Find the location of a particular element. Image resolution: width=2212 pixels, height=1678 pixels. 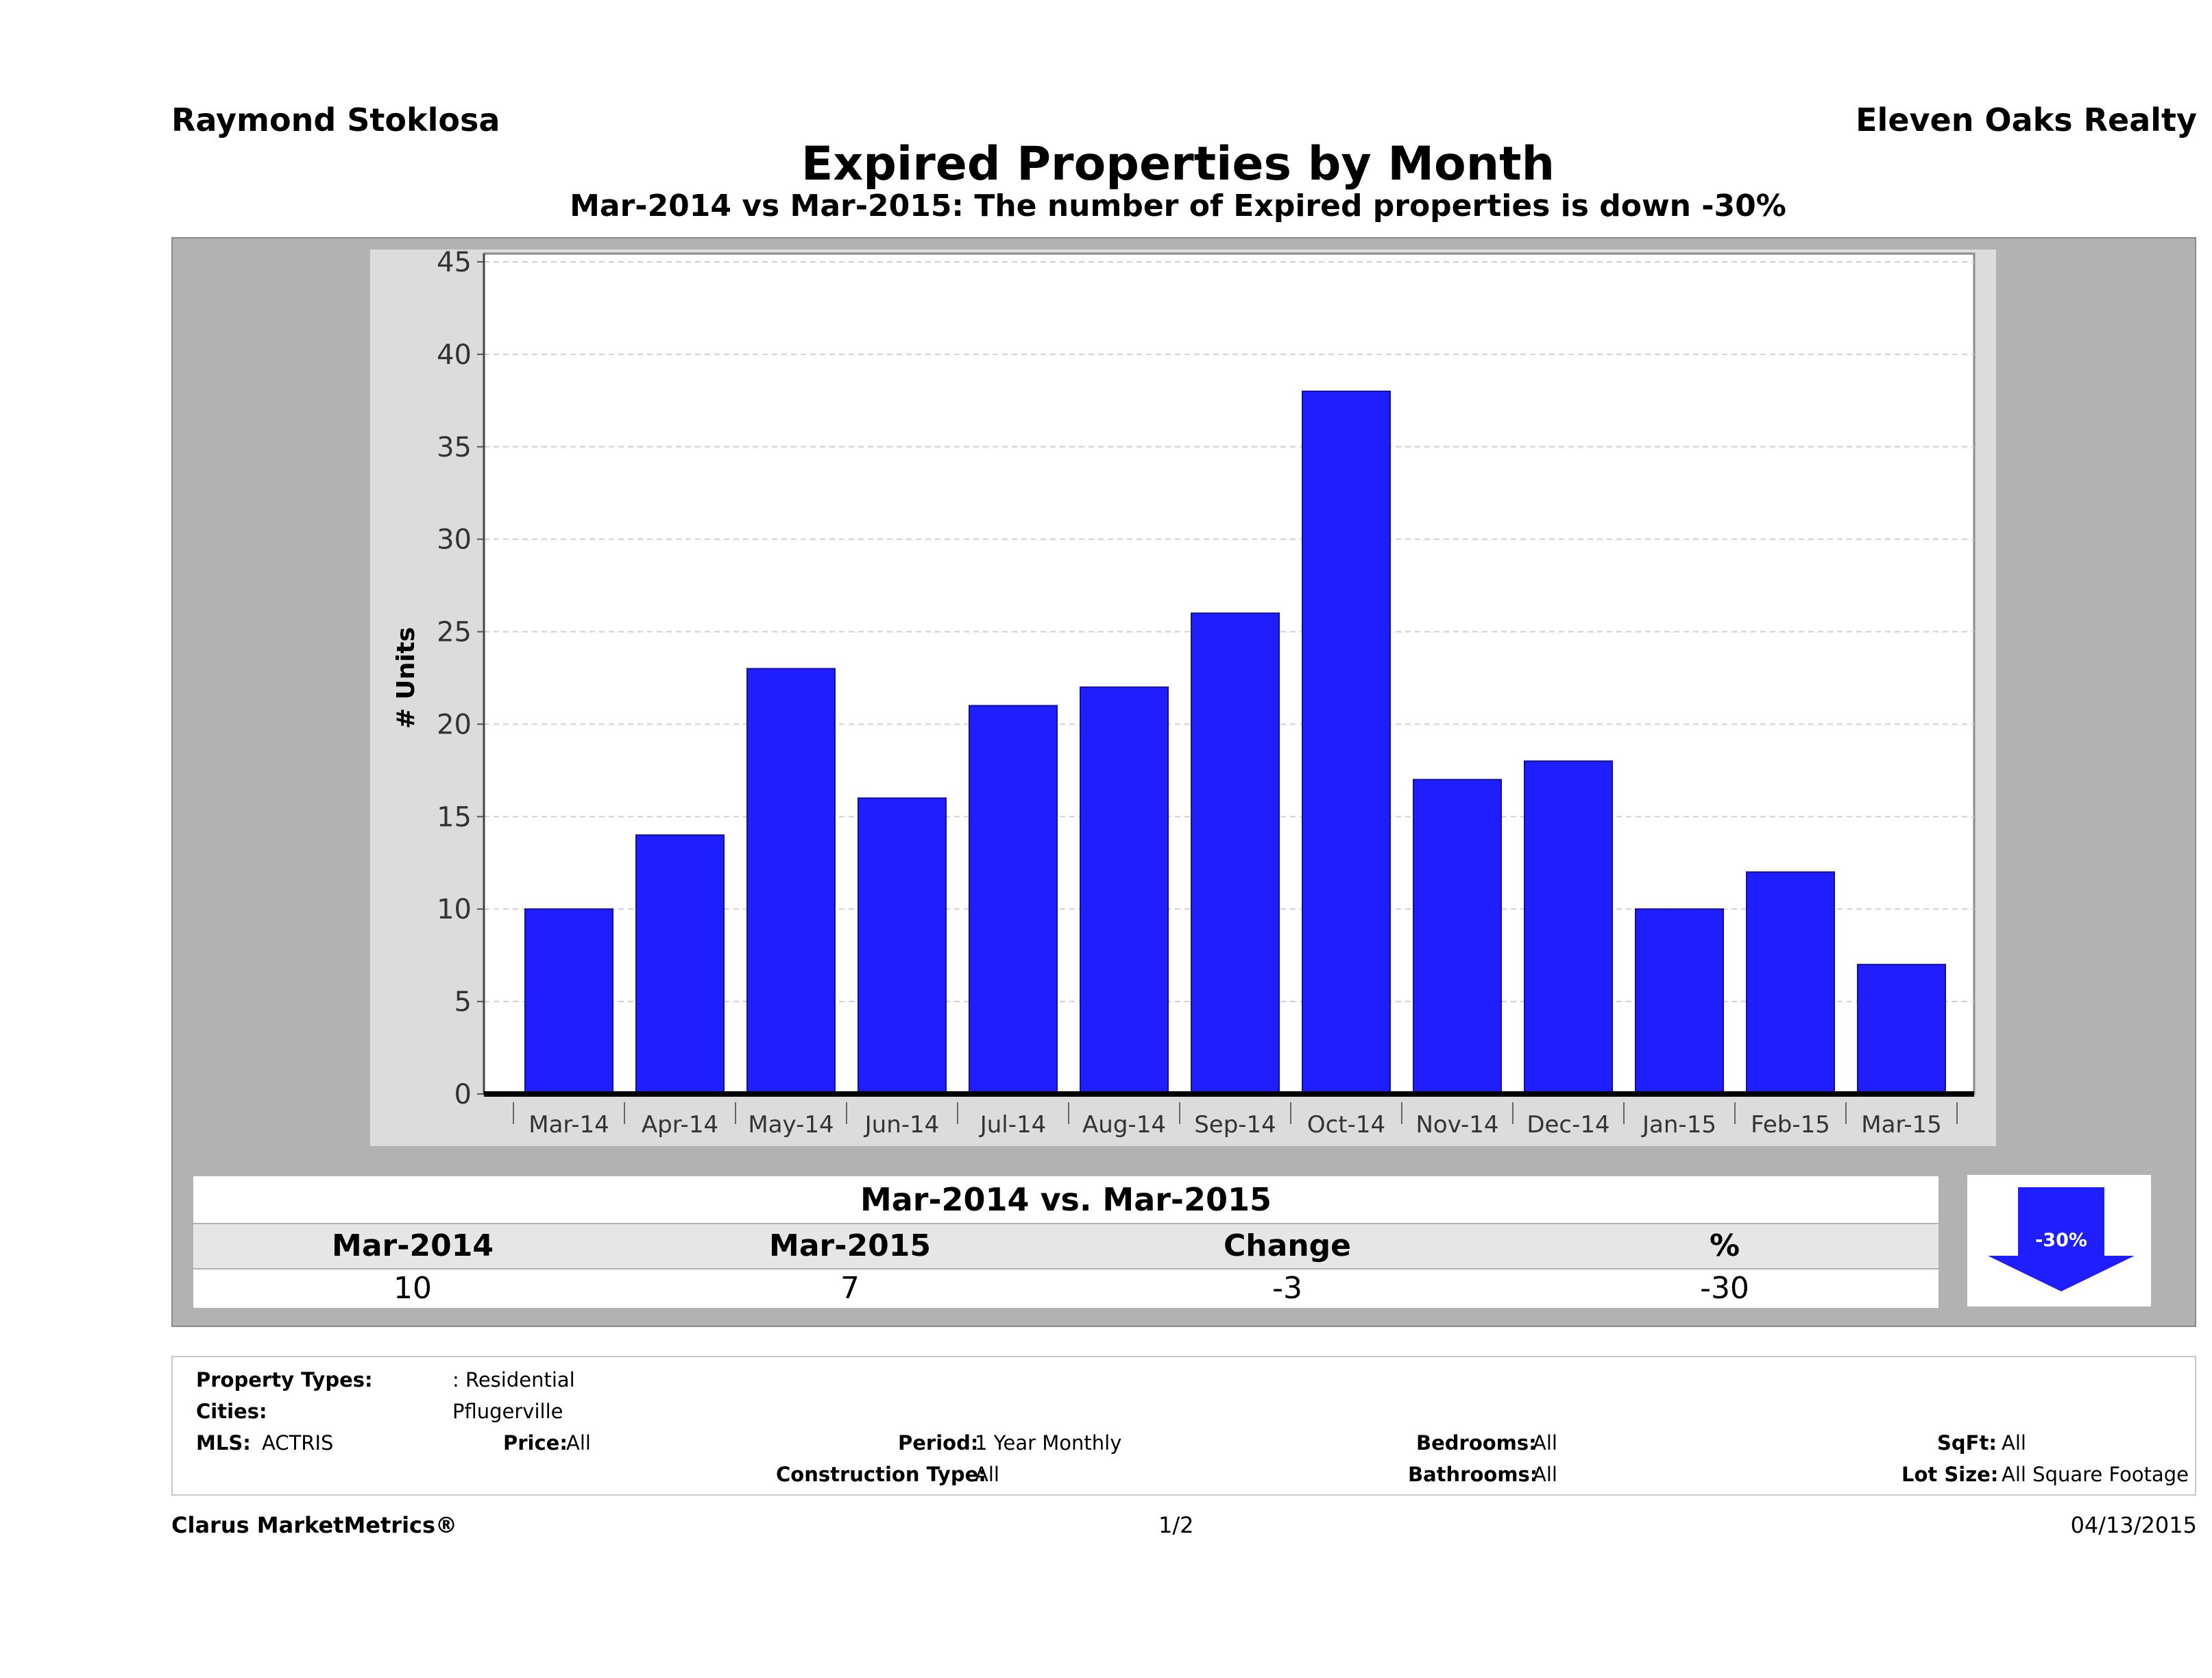

x-tick-label: Jun-14 is located at coordinates (902, 1125).